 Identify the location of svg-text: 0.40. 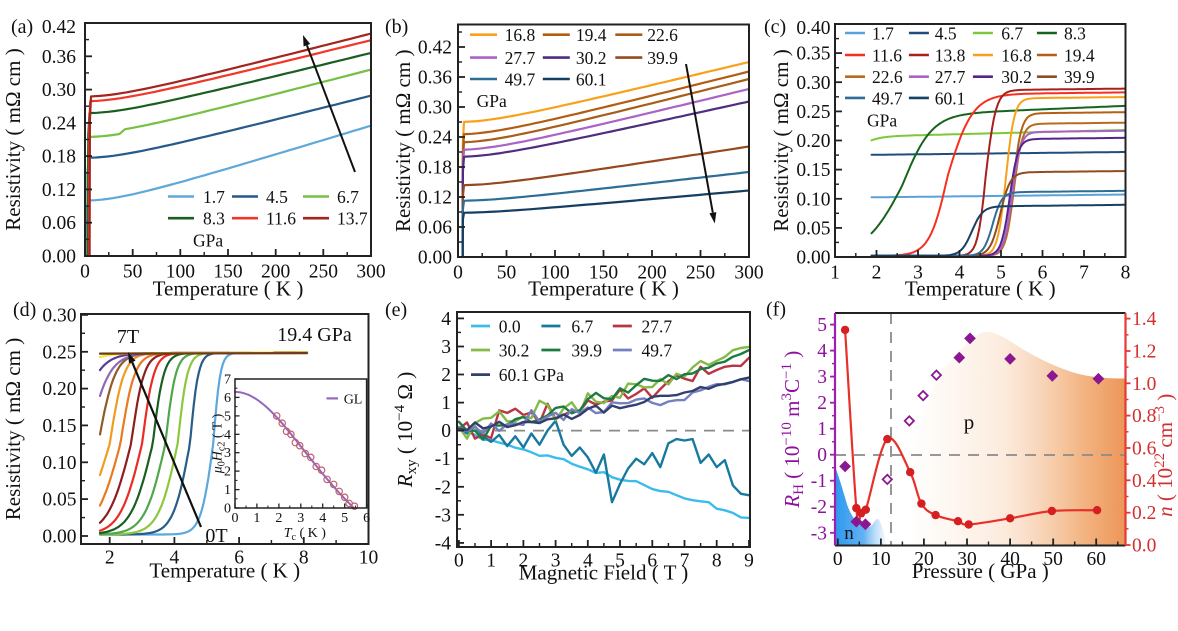
(813, 28).